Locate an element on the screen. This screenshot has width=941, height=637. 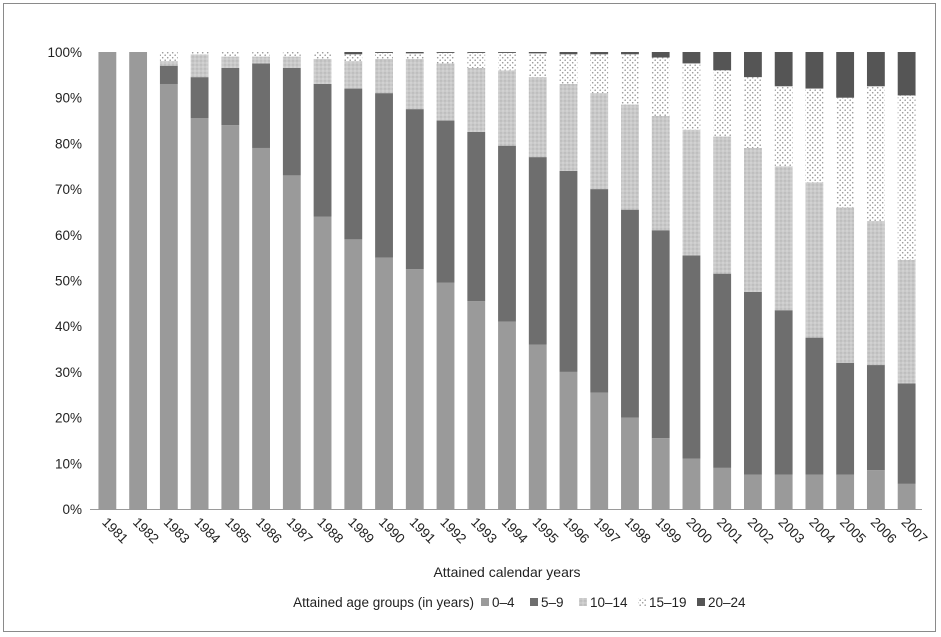
x-tick-label: 2004 is located at coordinates (822, 531).